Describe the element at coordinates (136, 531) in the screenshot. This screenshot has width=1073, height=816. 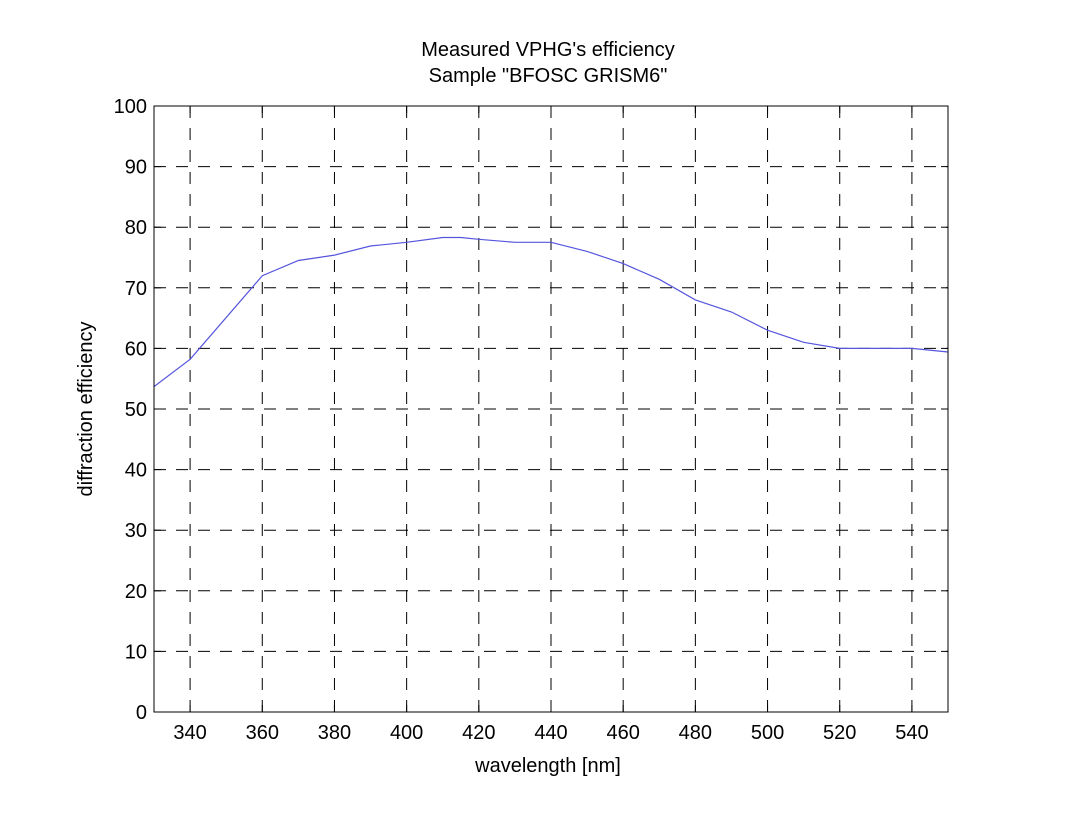
I see `y-tick-label: 30` at that location.